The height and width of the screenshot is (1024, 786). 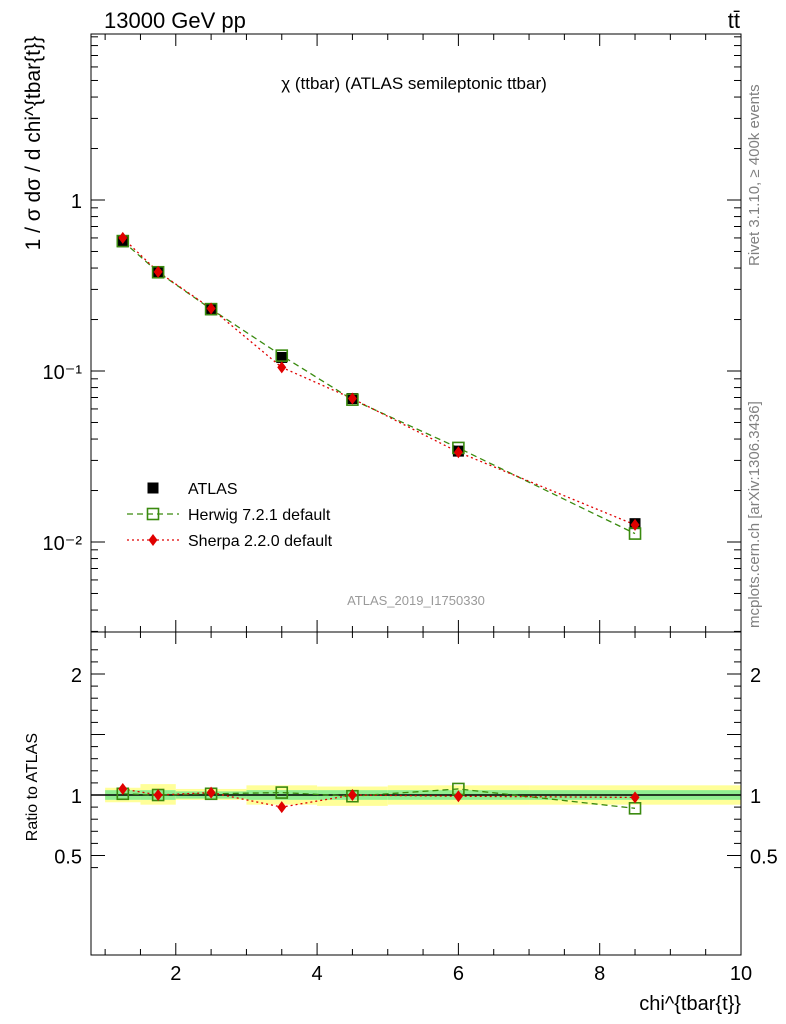 I want to click on process-label: tt̄, so click(x=733, y=20).